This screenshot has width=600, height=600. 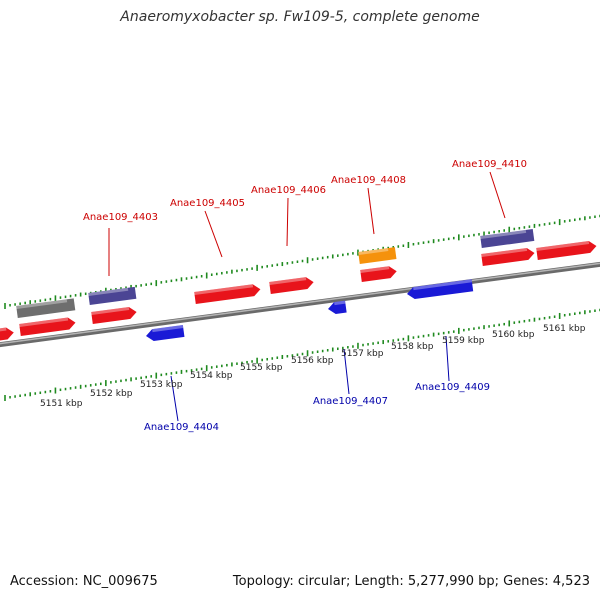 I want to click on scale-label: 5160 kbp, so click(x=513, y=335).